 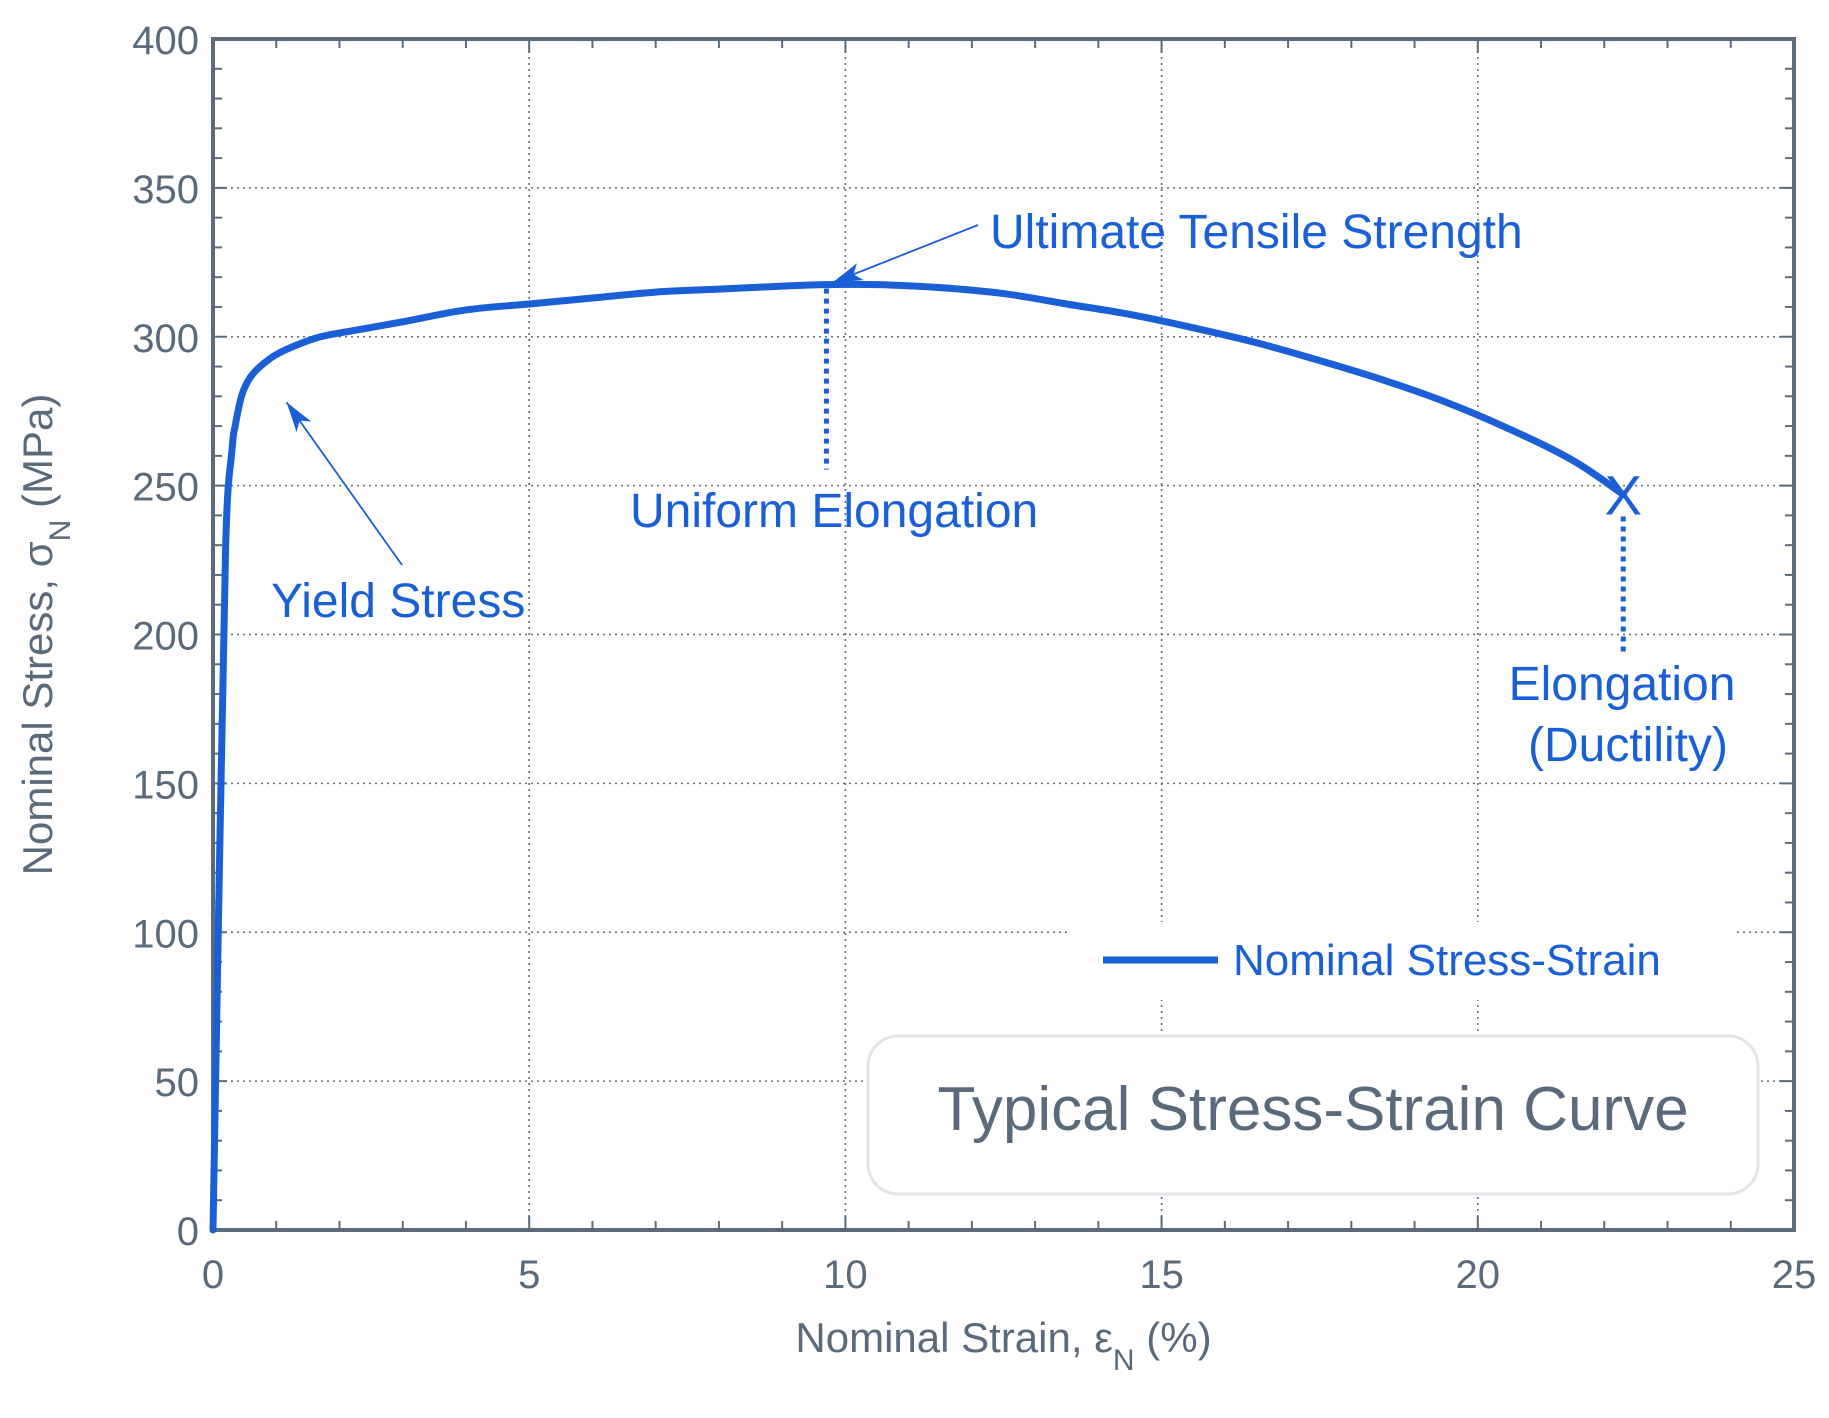 I want to click on yield-arrow-head, so click(x=299, y=417).